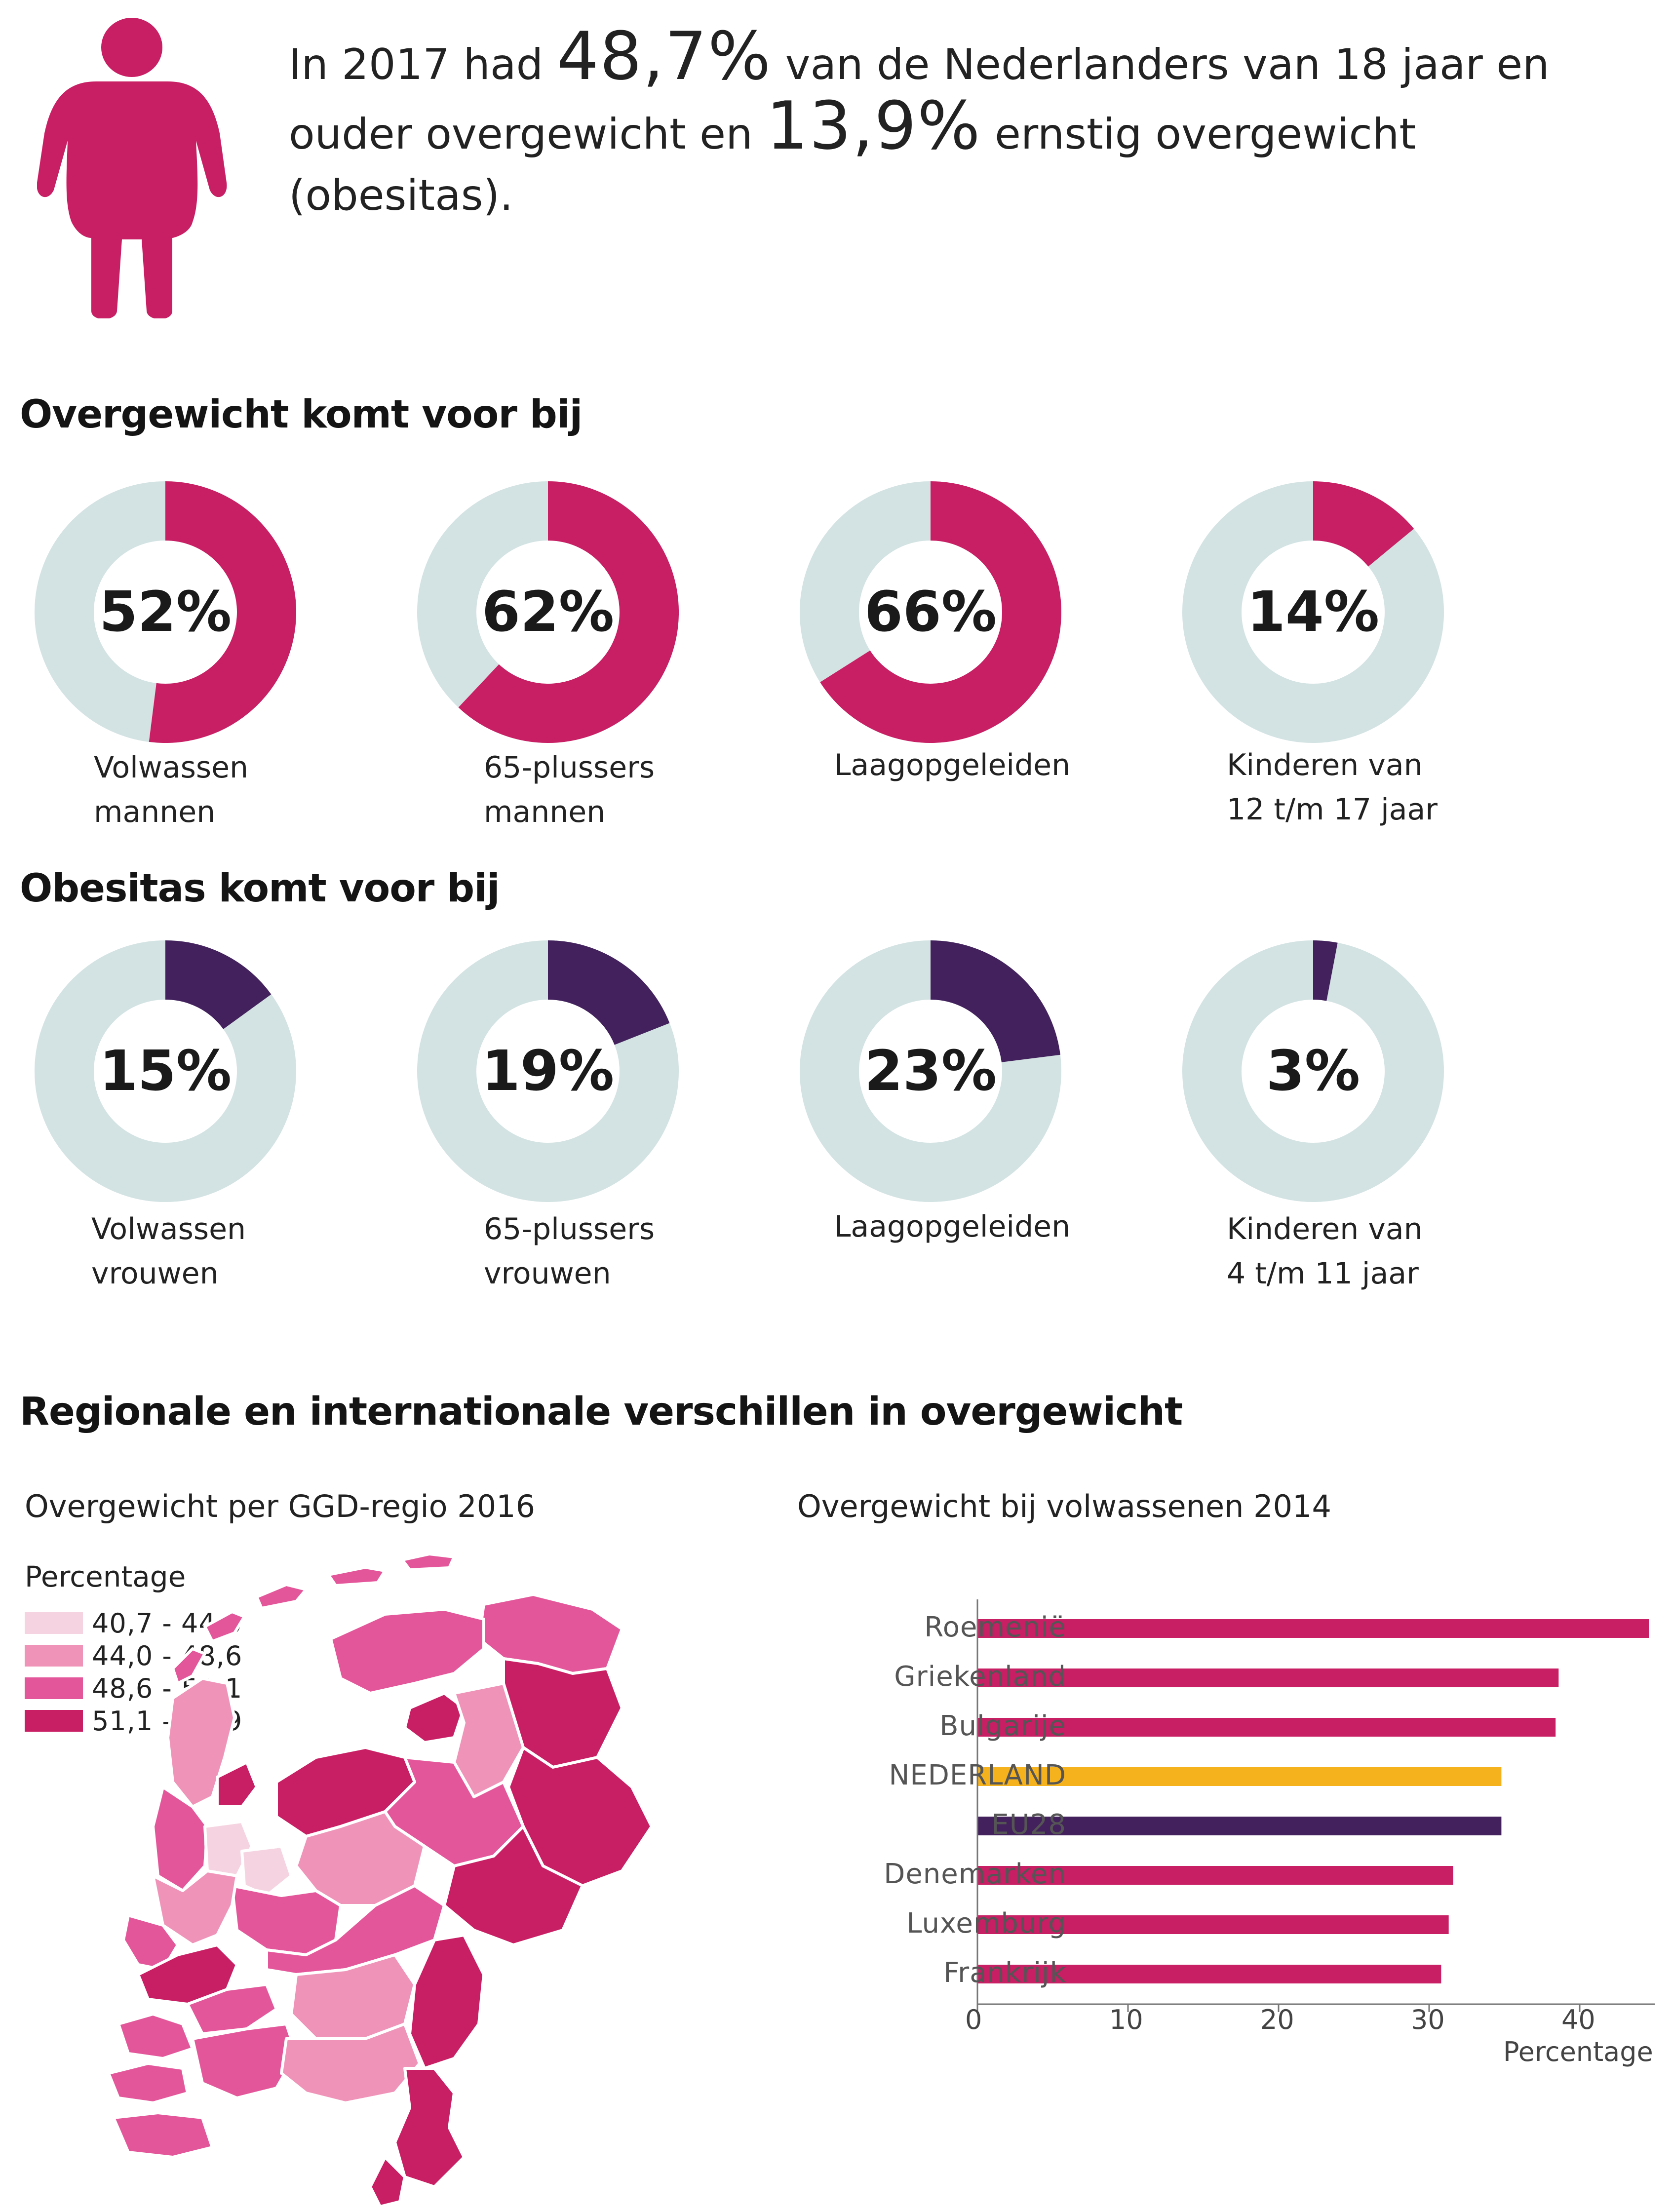 The image size is (1672, 2212). What do you see at coordinates (434, 1718) in the screenshot?
I see `map-region-noordoostpolder` at bounding box center [434, 1718].